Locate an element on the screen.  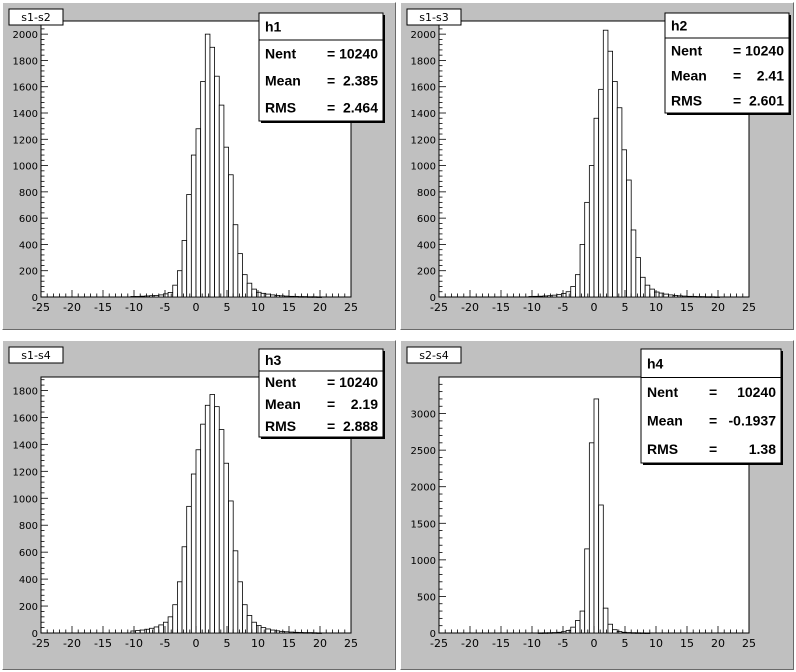
y-tick-label: 1200 is located at coordinates (25, 140).